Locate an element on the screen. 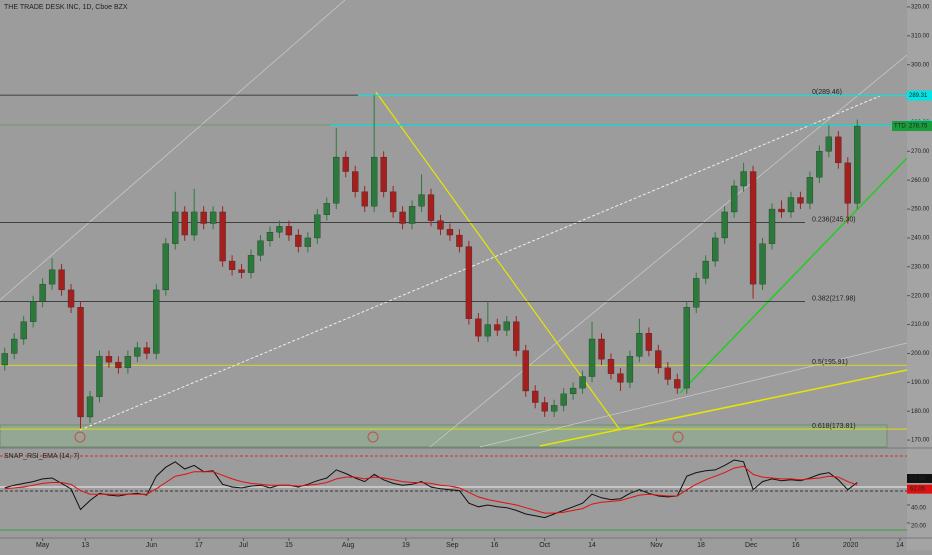 The height and width of the screenshot is (555, 932). price-line-label: 289.31 is located at coordinates (918, 96).